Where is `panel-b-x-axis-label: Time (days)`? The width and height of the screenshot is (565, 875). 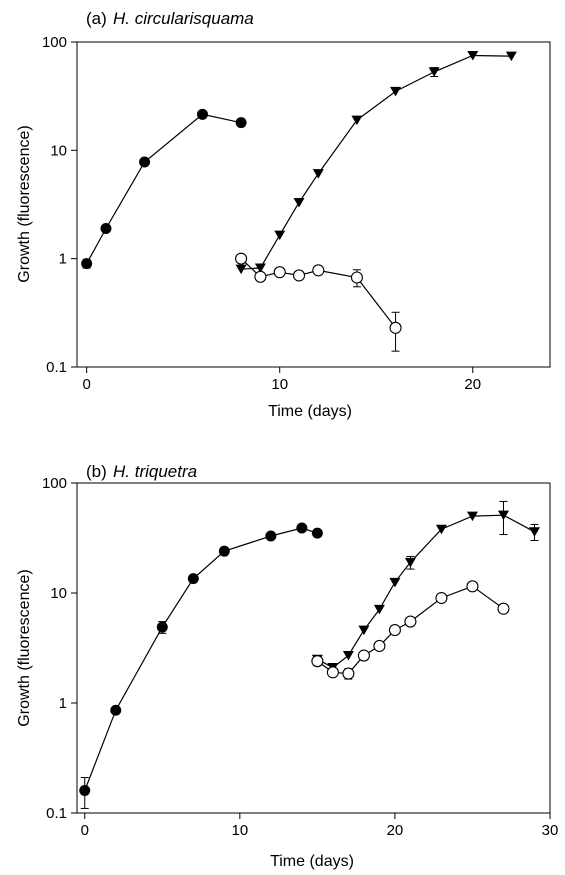 panel-b-x-axis-label: Time (days) is located at coordinates (312, 861).